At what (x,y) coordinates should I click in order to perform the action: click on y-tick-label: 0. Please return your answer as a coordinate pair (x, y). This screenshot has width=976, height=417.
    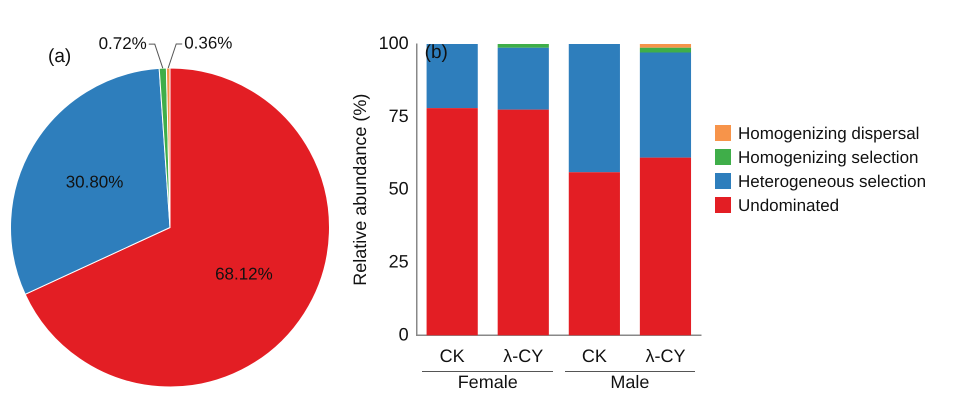
    Looking at the image, I should click on (403, 334).